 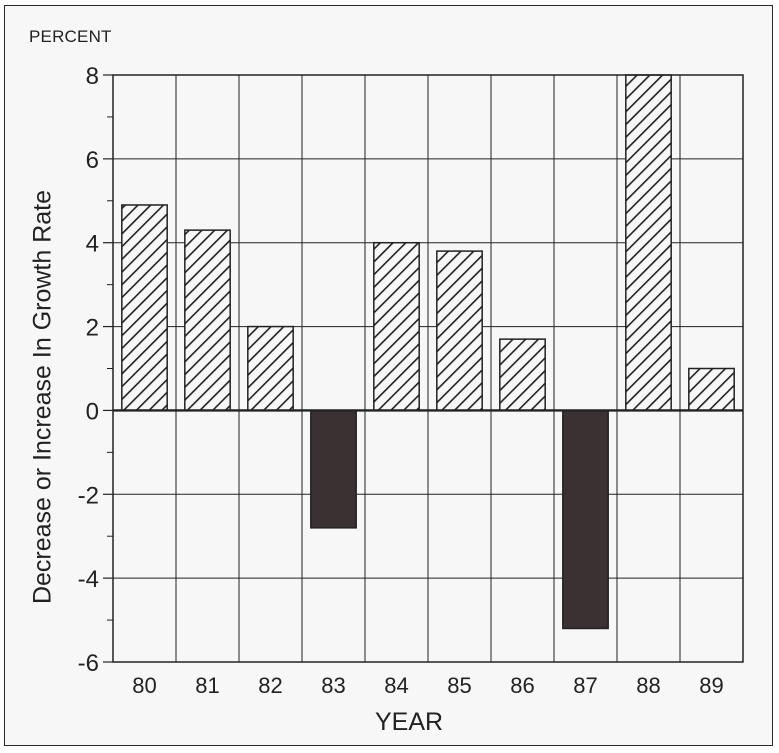 What do you see at coordinates (92, 244) in the screenshot?
I see `y-tick-label: 4` at bounding box center [92, 244].